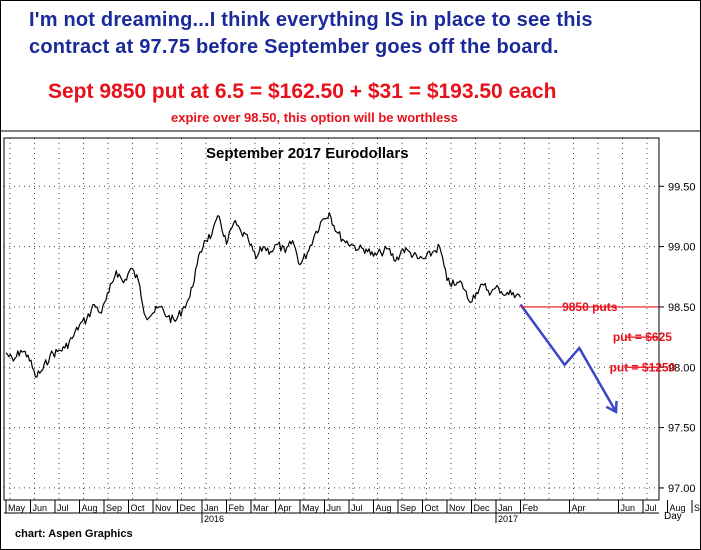  What do you see at coordinates (682, 308) in the screenshot?
I see `y-tick-label: 98.50` at bounding box center [682, 308].